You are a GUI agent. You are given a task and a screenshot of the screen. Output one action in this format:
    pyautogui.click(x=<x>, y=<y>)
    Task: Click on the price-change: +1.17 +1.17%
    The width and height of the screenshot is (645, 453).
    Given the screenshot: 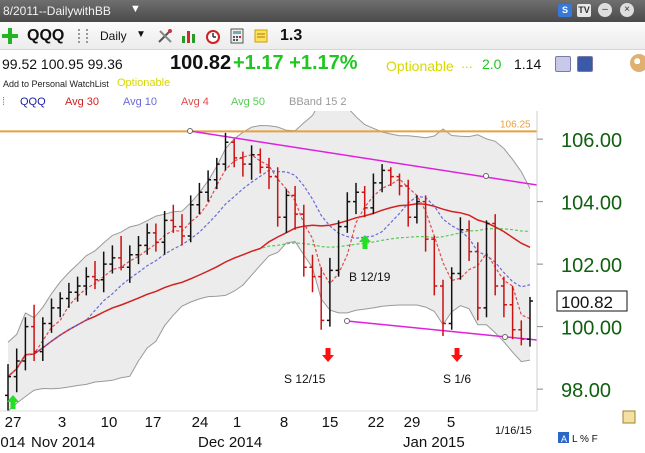 What is the action you would take?
    pyautogui.click(x=295, y=63)
    